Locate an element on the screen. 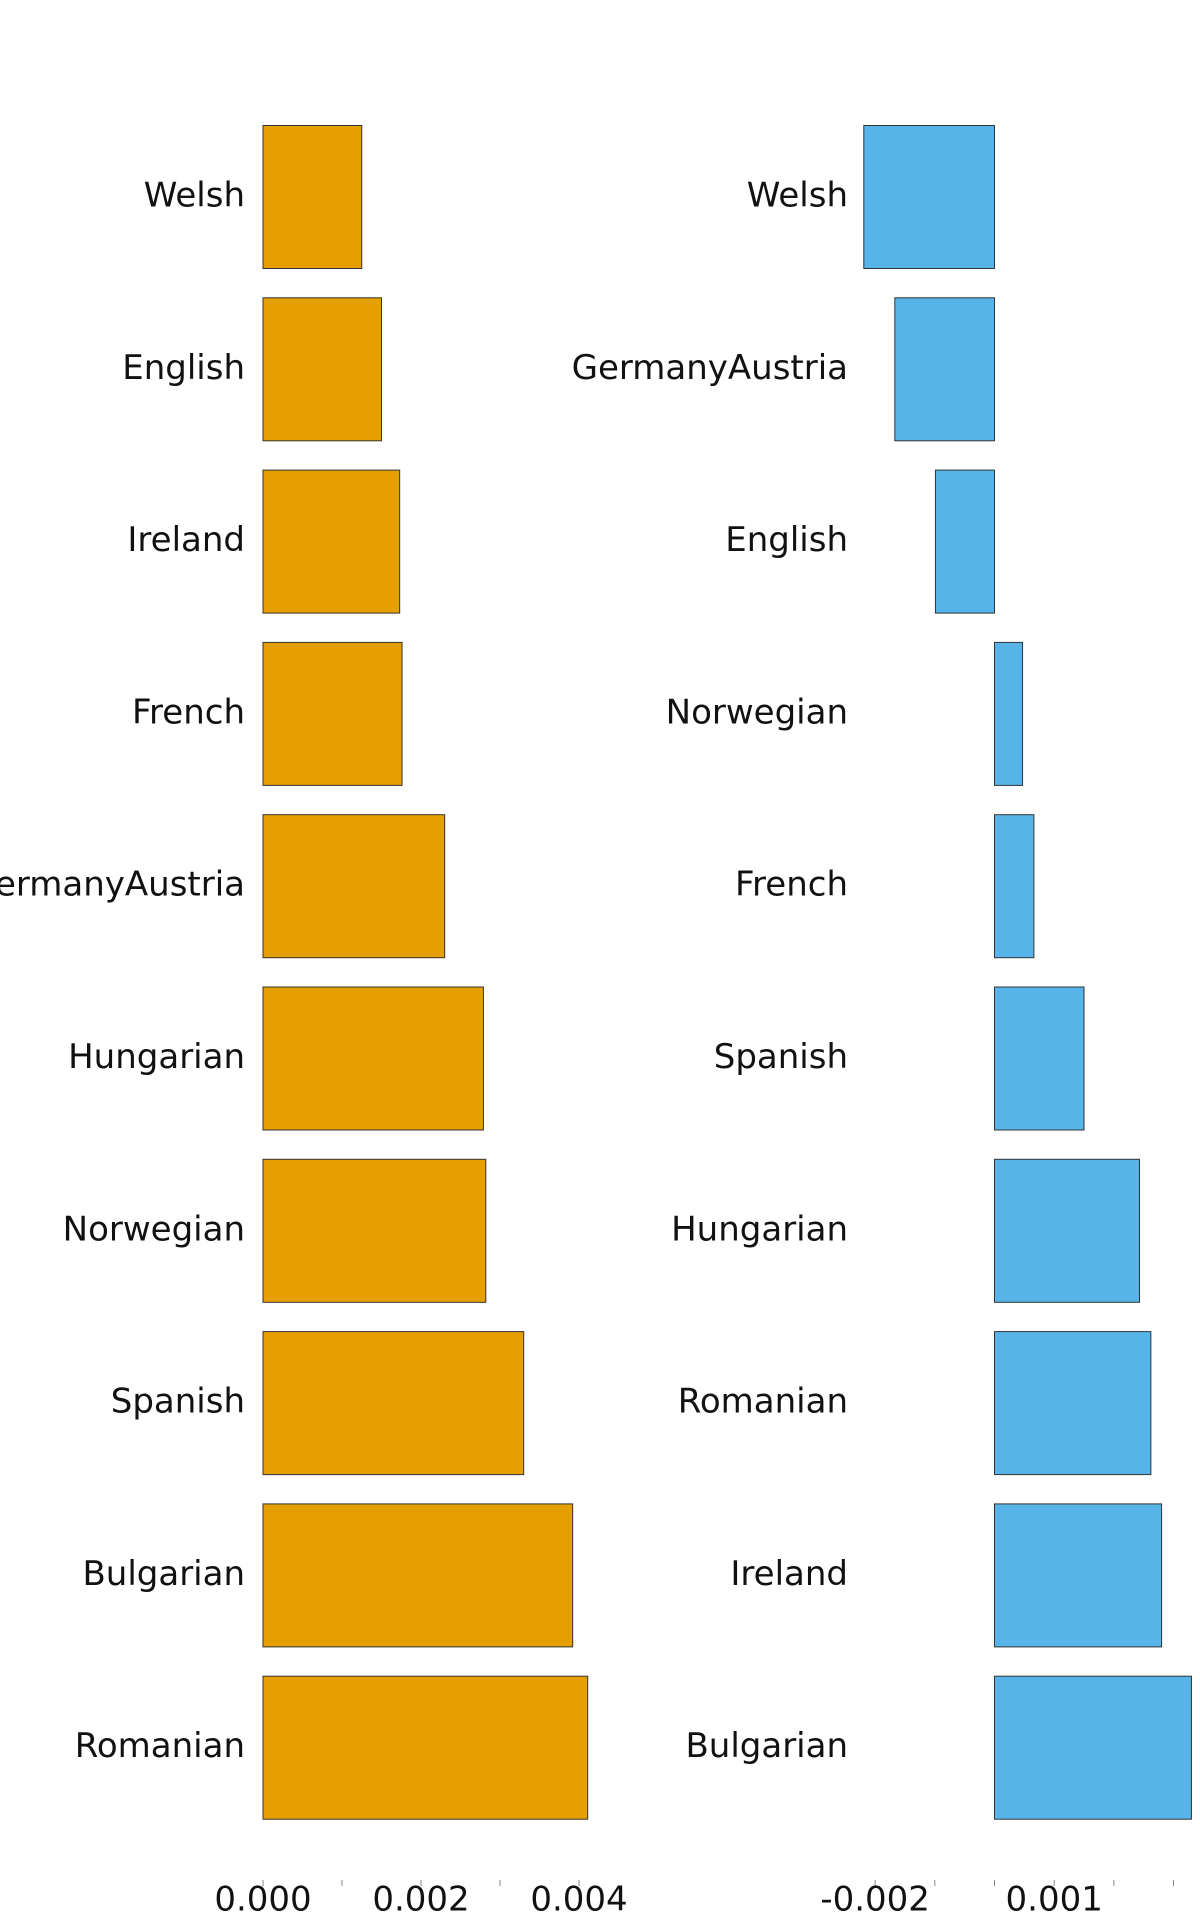 The width and height of the screenshot is (1200, 1920). x-tick-label: 0.002 is located at coordinates (420, 1900).